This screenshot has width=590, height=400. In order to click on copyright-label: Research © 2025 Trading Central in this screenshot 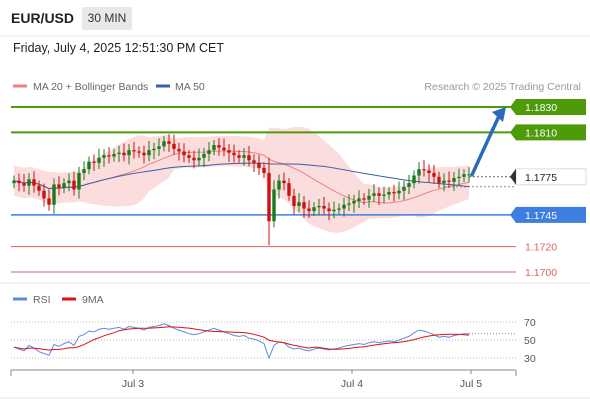, I will do `click(502, 87)`.